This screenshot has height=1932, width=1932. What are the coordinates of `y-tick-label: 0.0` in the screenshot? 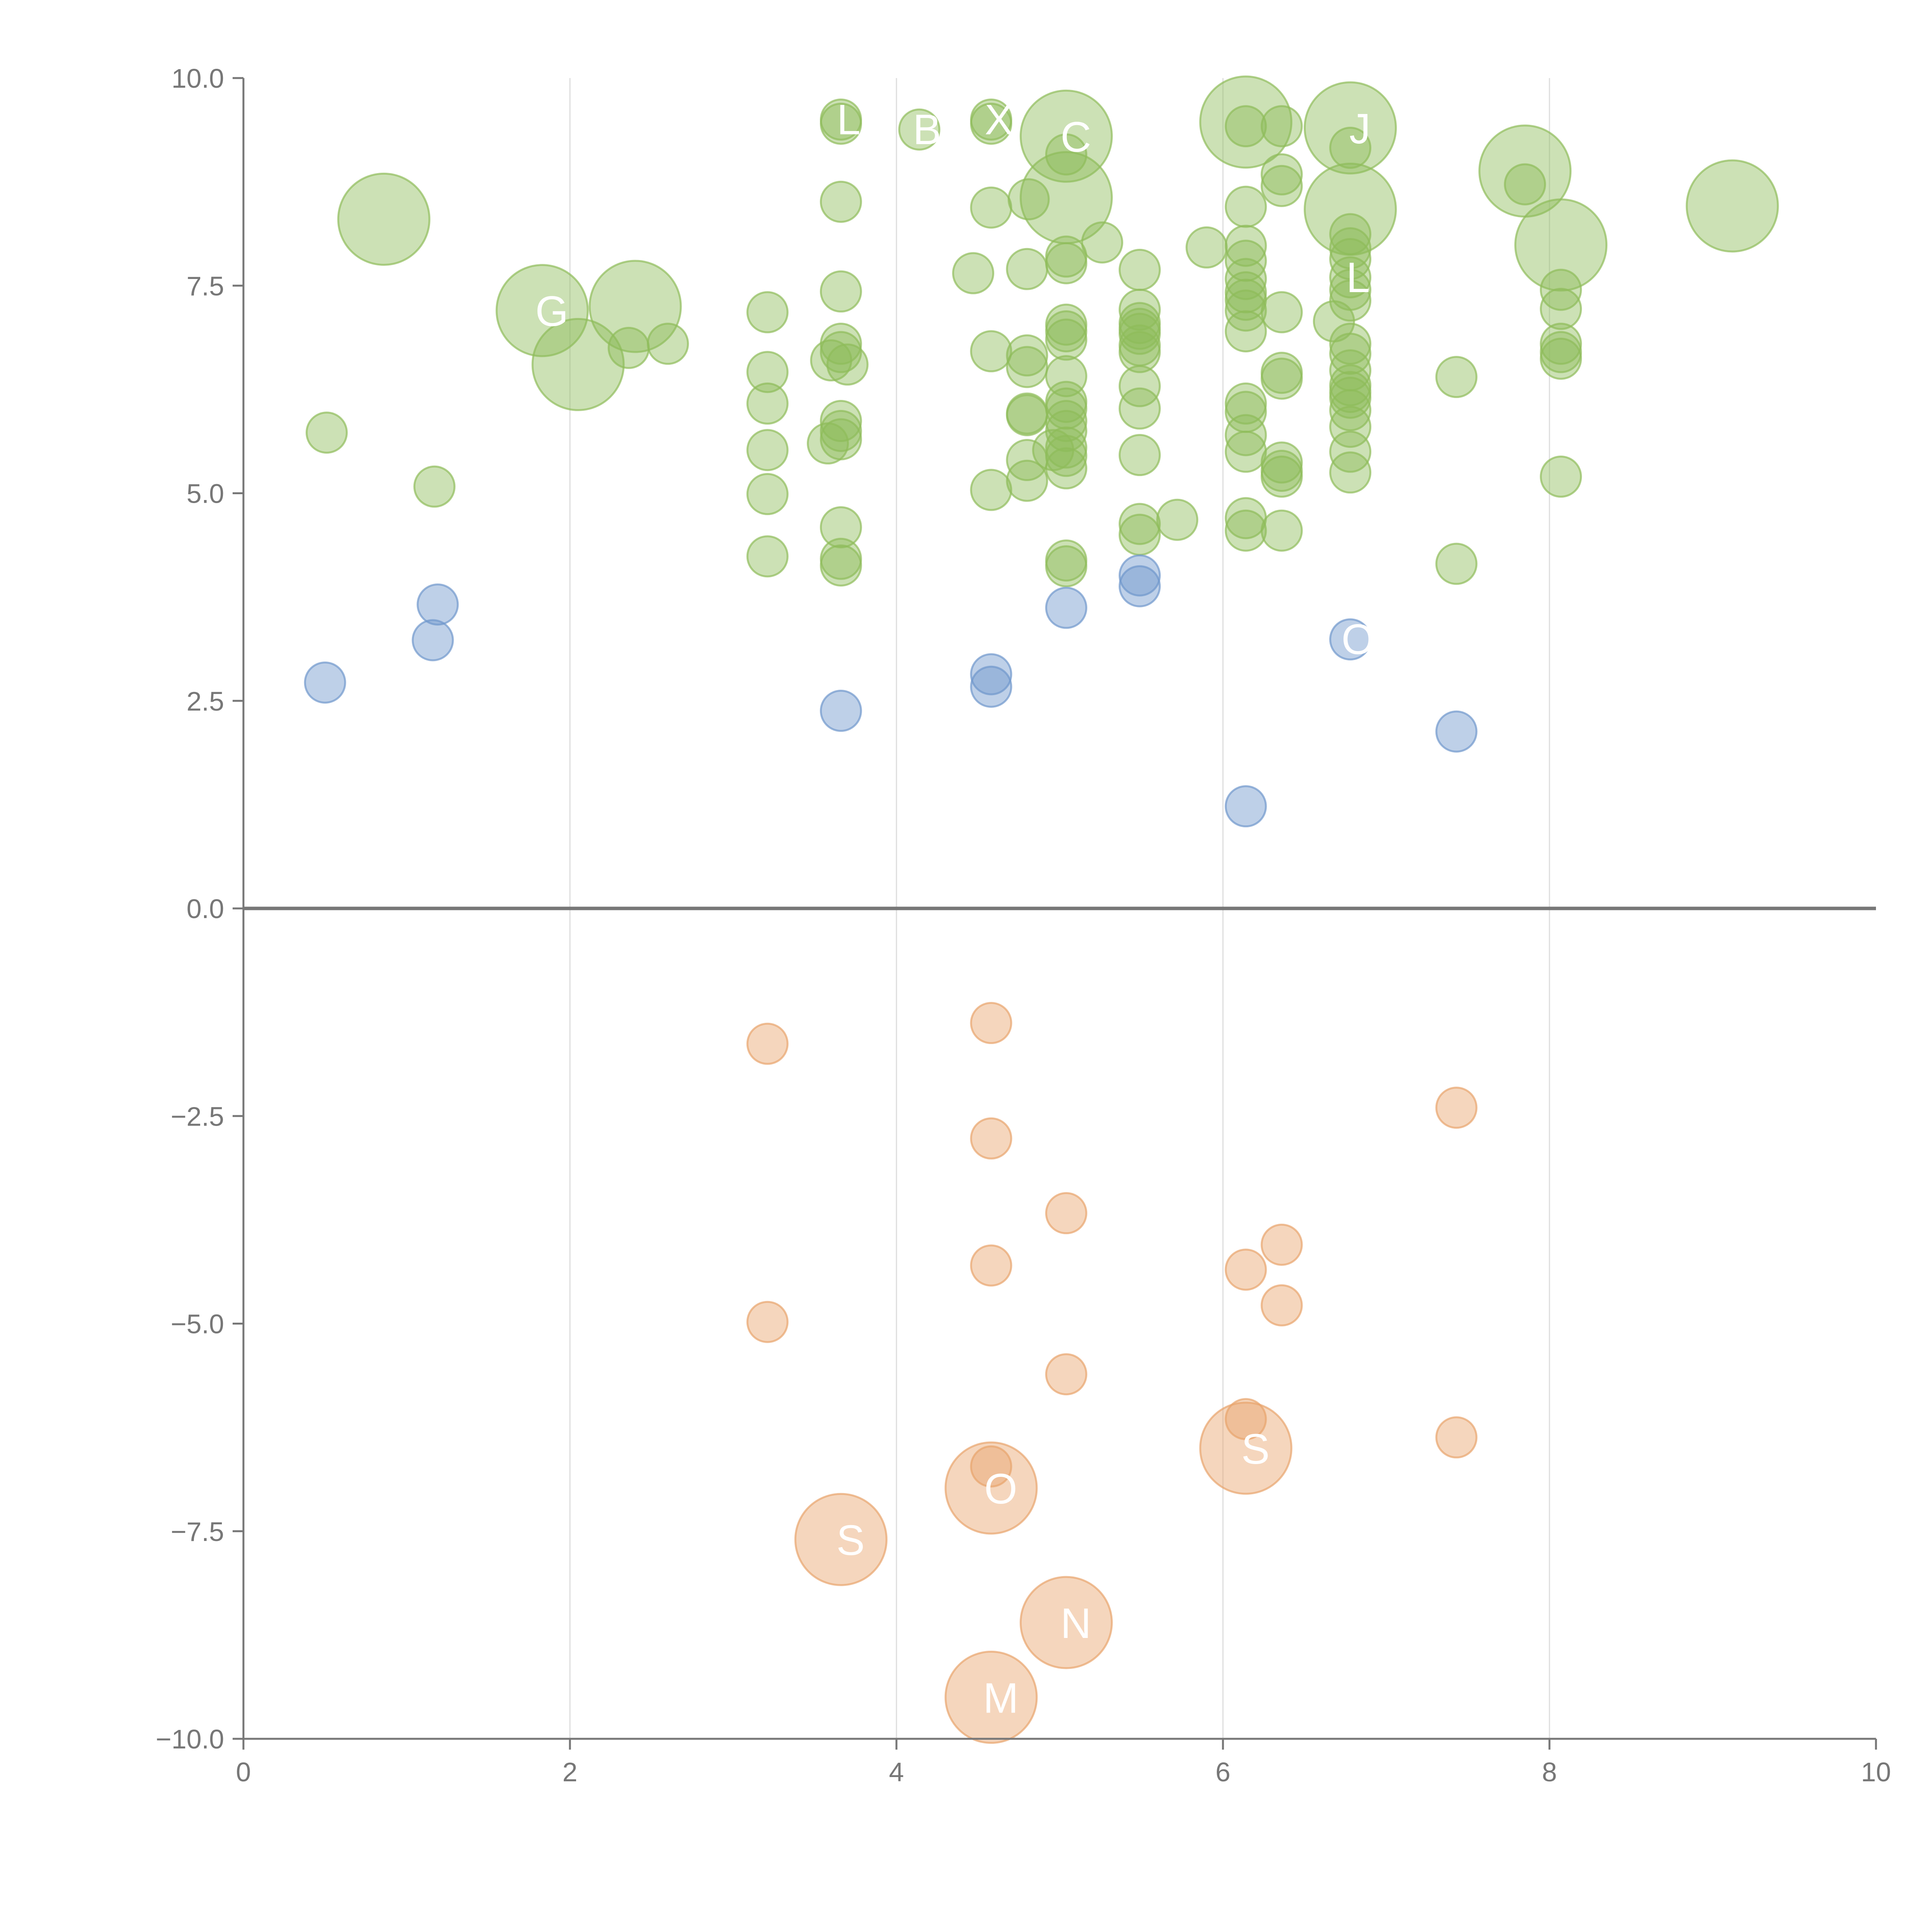 It's located at (205, 909).